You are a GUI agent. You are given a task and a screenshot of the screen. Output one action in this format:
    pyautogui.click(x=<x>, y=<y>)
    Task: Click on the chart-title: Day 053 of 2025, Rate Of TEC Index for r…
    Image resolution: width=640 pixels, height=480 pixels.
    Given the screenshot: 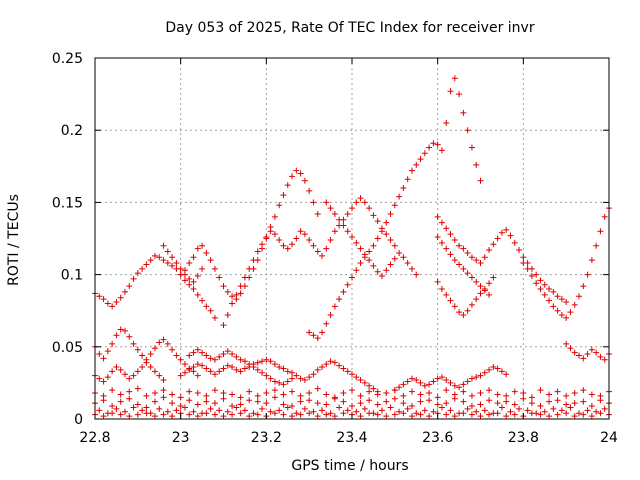 What is the action you would take?
    pyautogui.click(x=349, y=28)
    